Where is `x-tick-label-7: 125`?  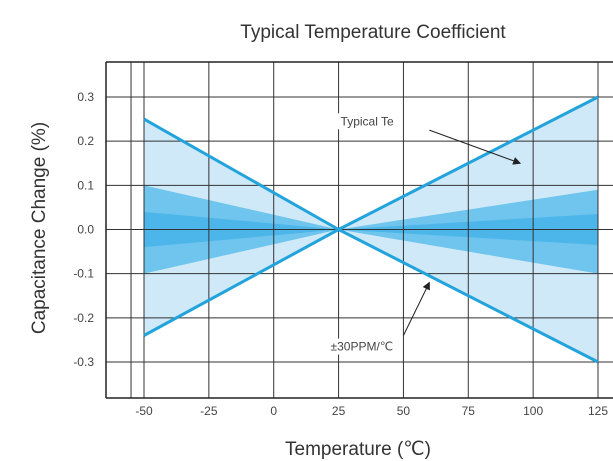
x-tick-label-7: 125 is located at coordinates (598, 411).